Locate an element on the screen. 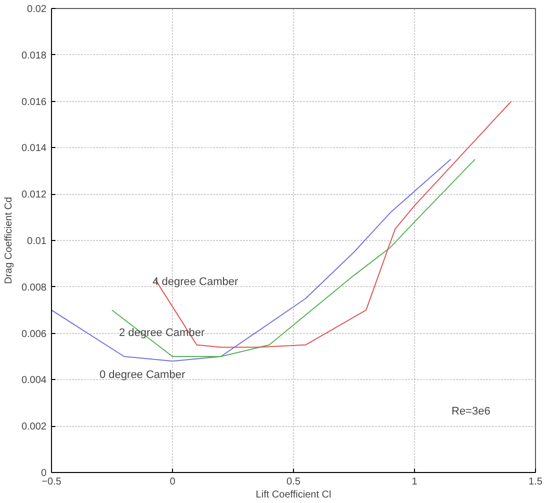 The image size is (550, 503). y-tick-label: 0.006 is located at coordinates (34, 334).